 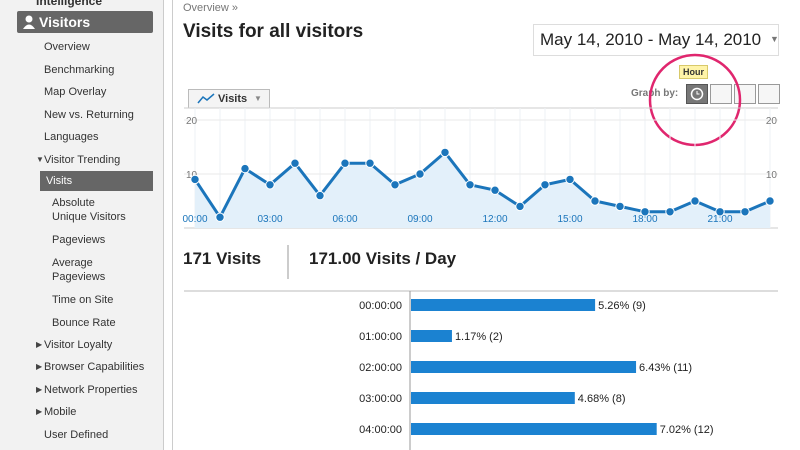 I want to click on x-tick-label: 03:00, so click(x=269, y=219).